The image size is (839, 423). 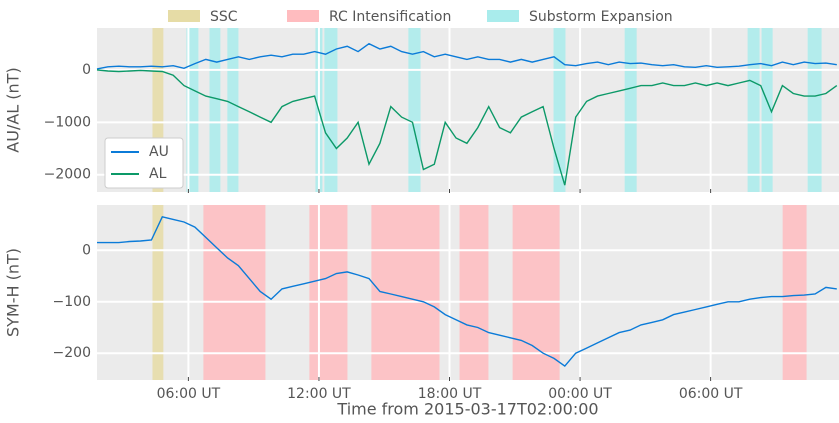 What do you see at coordinates (72, 353) in the screenshot?
I see `y-tick-label: −200` at bounding box center [72, 353].